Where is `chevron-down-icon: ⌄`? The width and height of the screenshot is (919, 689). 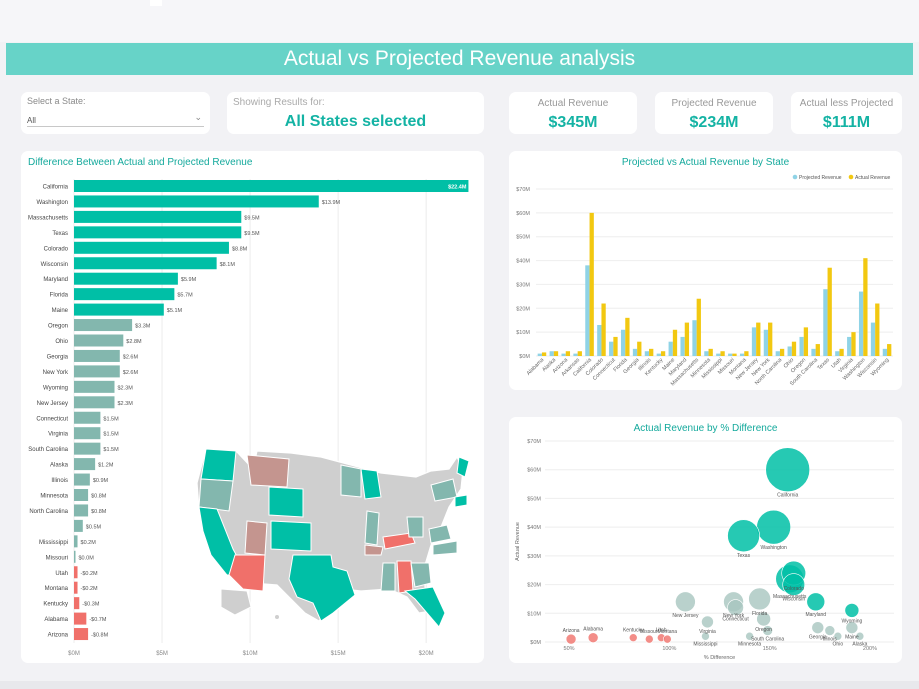 chevron-down-icon: ⌄ is located at coordinates (198, 117).